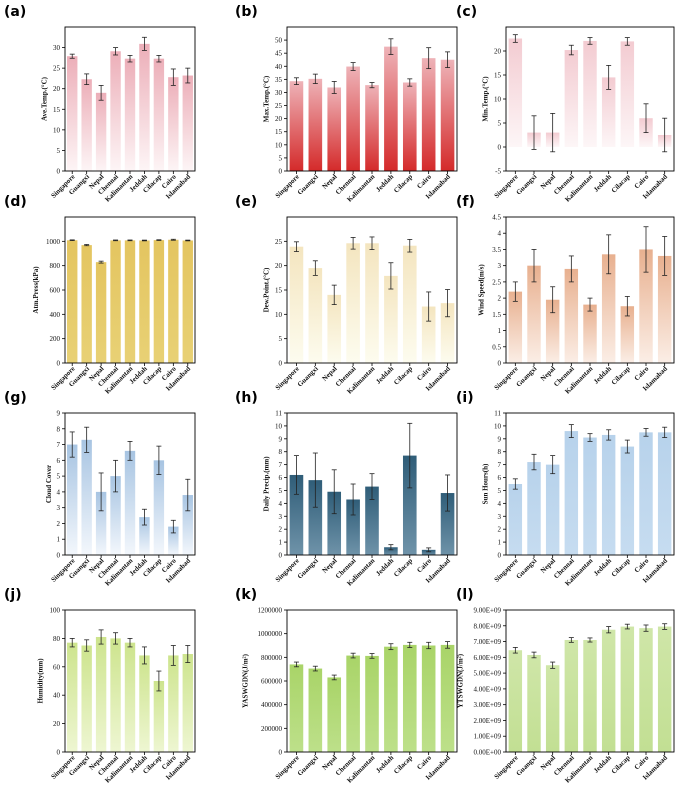 The width and height of the screenshot is (685, 799). What do you see at coordinates (281, 439) in the screenshot?
I see `y-tick-label: 9` at bounding box center [281, 439].